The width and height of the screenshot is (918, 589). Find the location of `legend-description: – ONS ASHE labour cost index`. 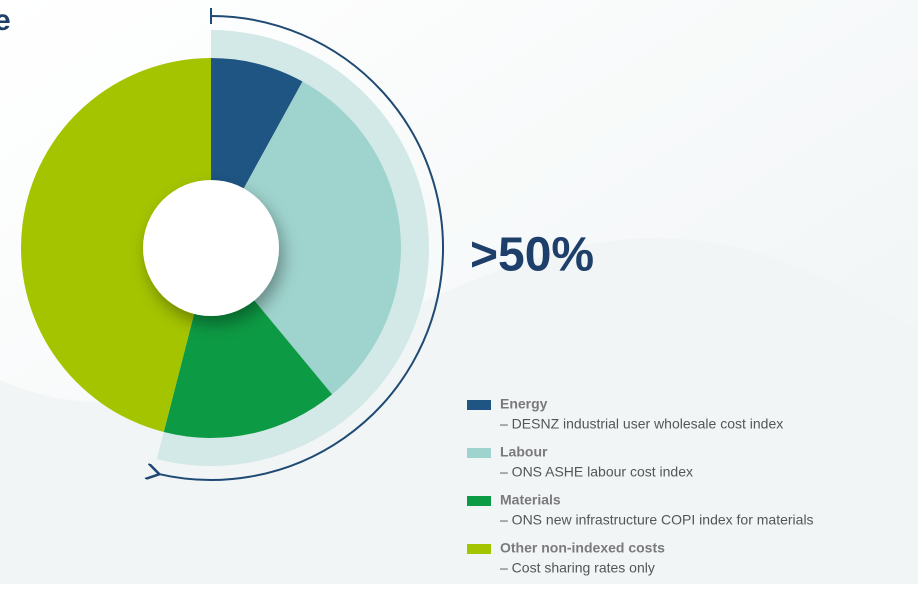

legend-description: – ONS ASHE labour cost index is located at coordinates (596, 472).